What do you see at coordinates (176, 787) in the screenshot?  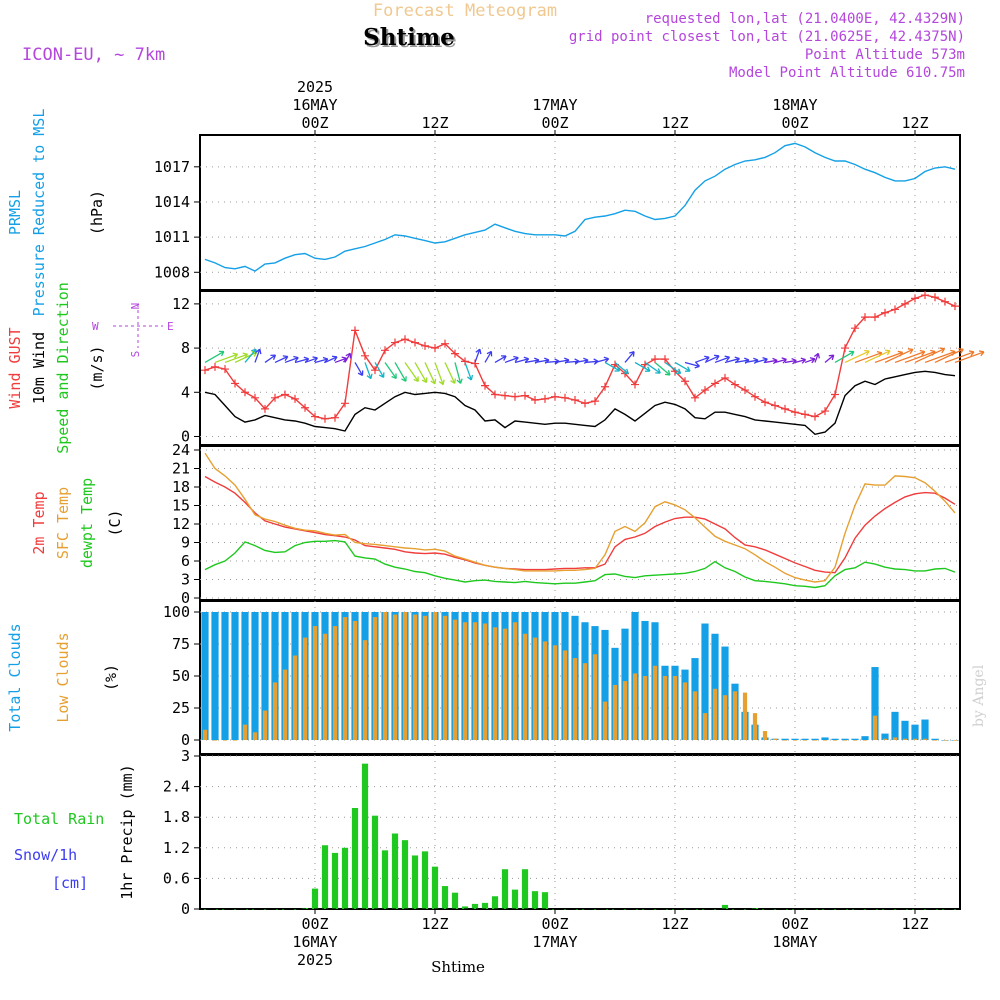 I see `precip-ytick-label: 2.4` at bounding box center [176, 787].